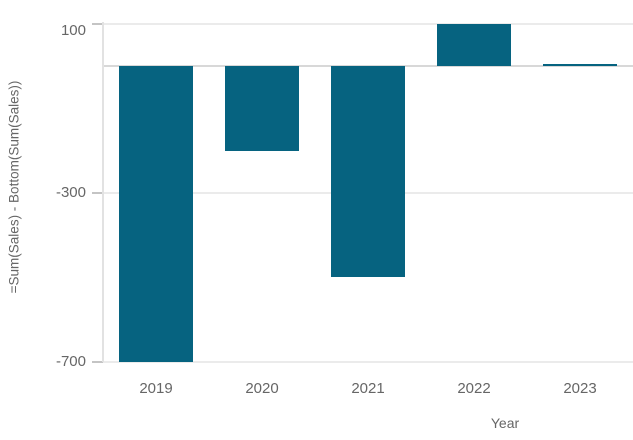 Image resolution: width=633 pixels, height=440 pixels. Describe the element at coordinates (368, 388) in the screenshot. I see `x-tick-label: 2021` at that location.